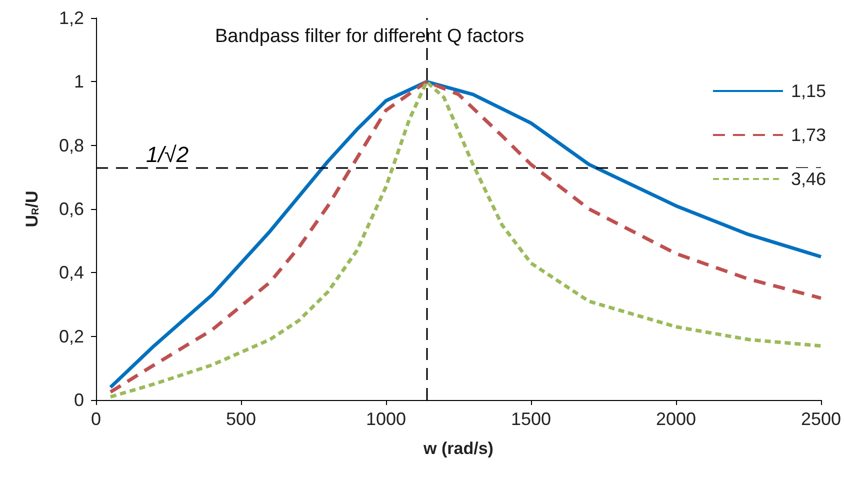 This screenshot has height=479, width=844. Describe the element at coordinates (808, 91) in the screenshot. I see `legend-label: 1,15` at that location.